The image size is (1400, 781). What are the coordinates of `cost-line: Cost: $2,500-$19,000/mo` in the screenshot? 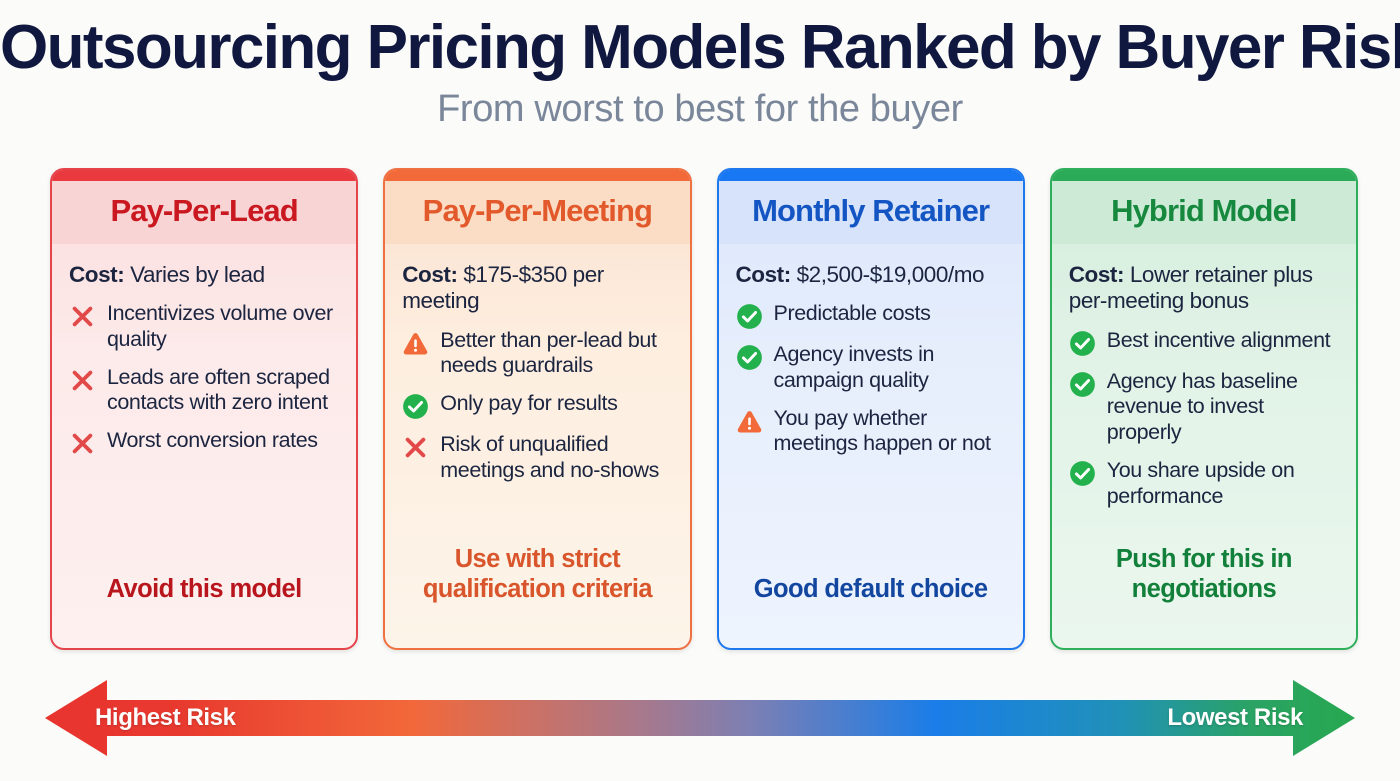 It's located at (871, 275).